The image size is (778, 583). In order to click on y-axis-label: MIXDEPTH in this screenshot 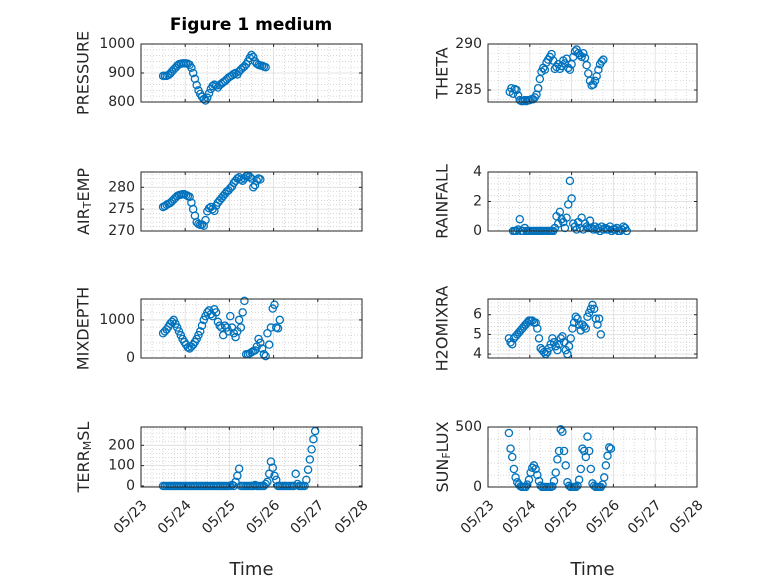, I will do `click(83, 328)`.